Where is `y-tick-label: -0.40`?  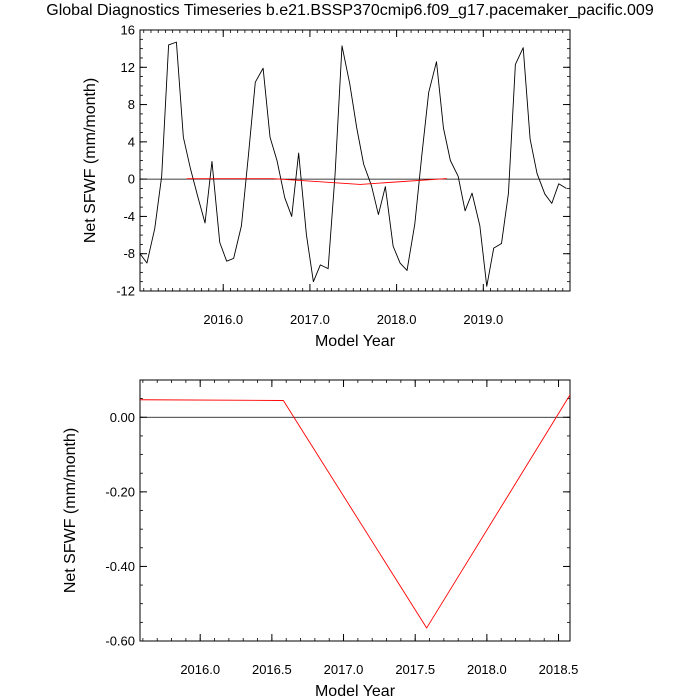
y-tick-label: -0.40 is located at coordinates (120, 566).